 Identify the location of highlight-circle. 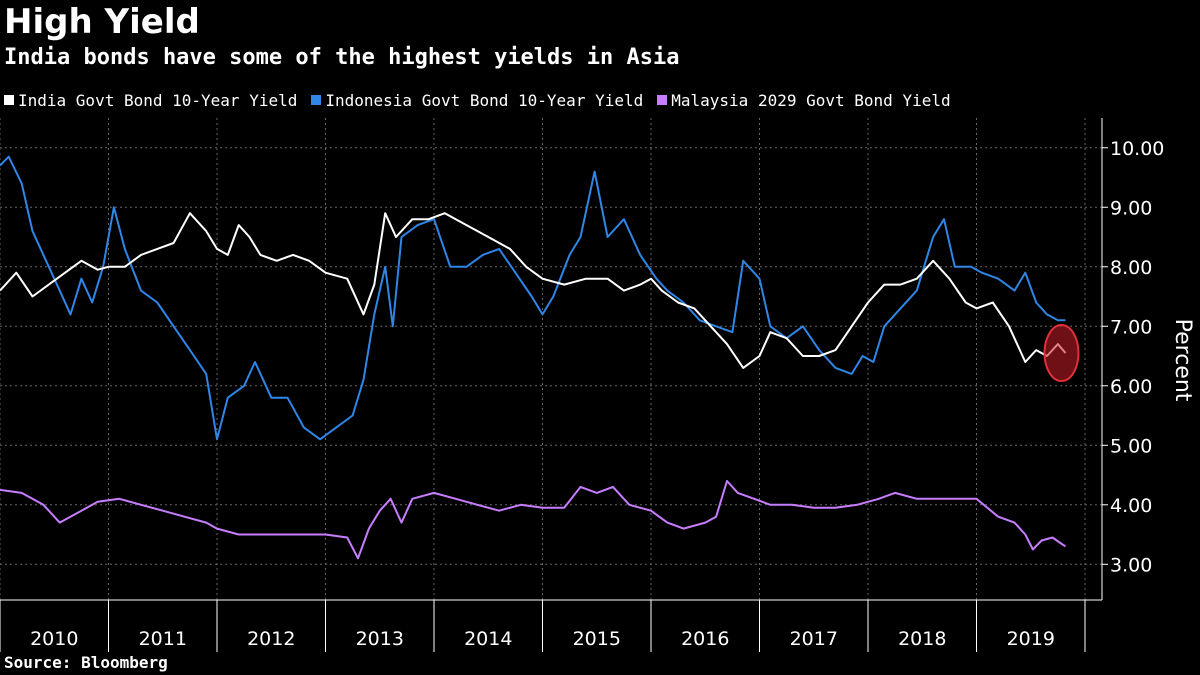
(1061, 353).